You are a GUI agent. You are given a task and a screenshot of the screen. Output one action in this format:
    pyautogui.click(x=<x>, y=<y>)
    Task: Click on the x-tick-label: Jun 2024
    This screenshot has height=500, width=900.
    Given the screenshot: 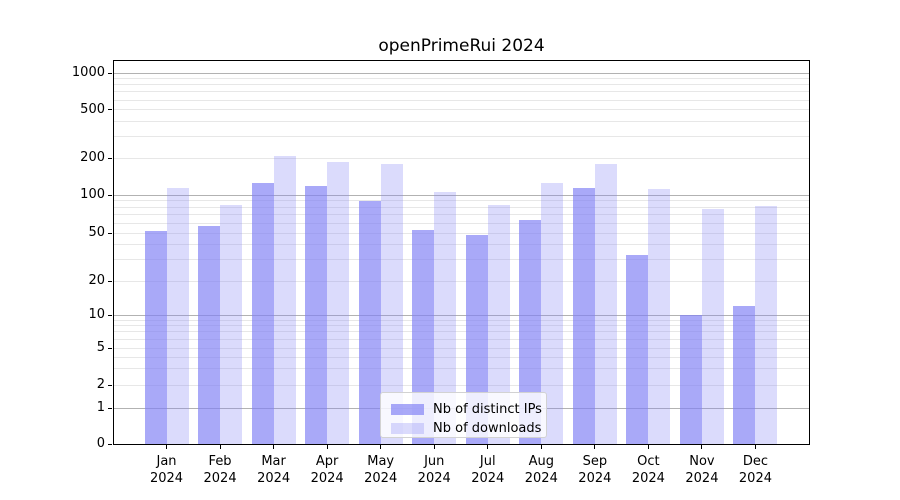 What is the action you would take?
    pyautogui.click(x=434, y=470)
    